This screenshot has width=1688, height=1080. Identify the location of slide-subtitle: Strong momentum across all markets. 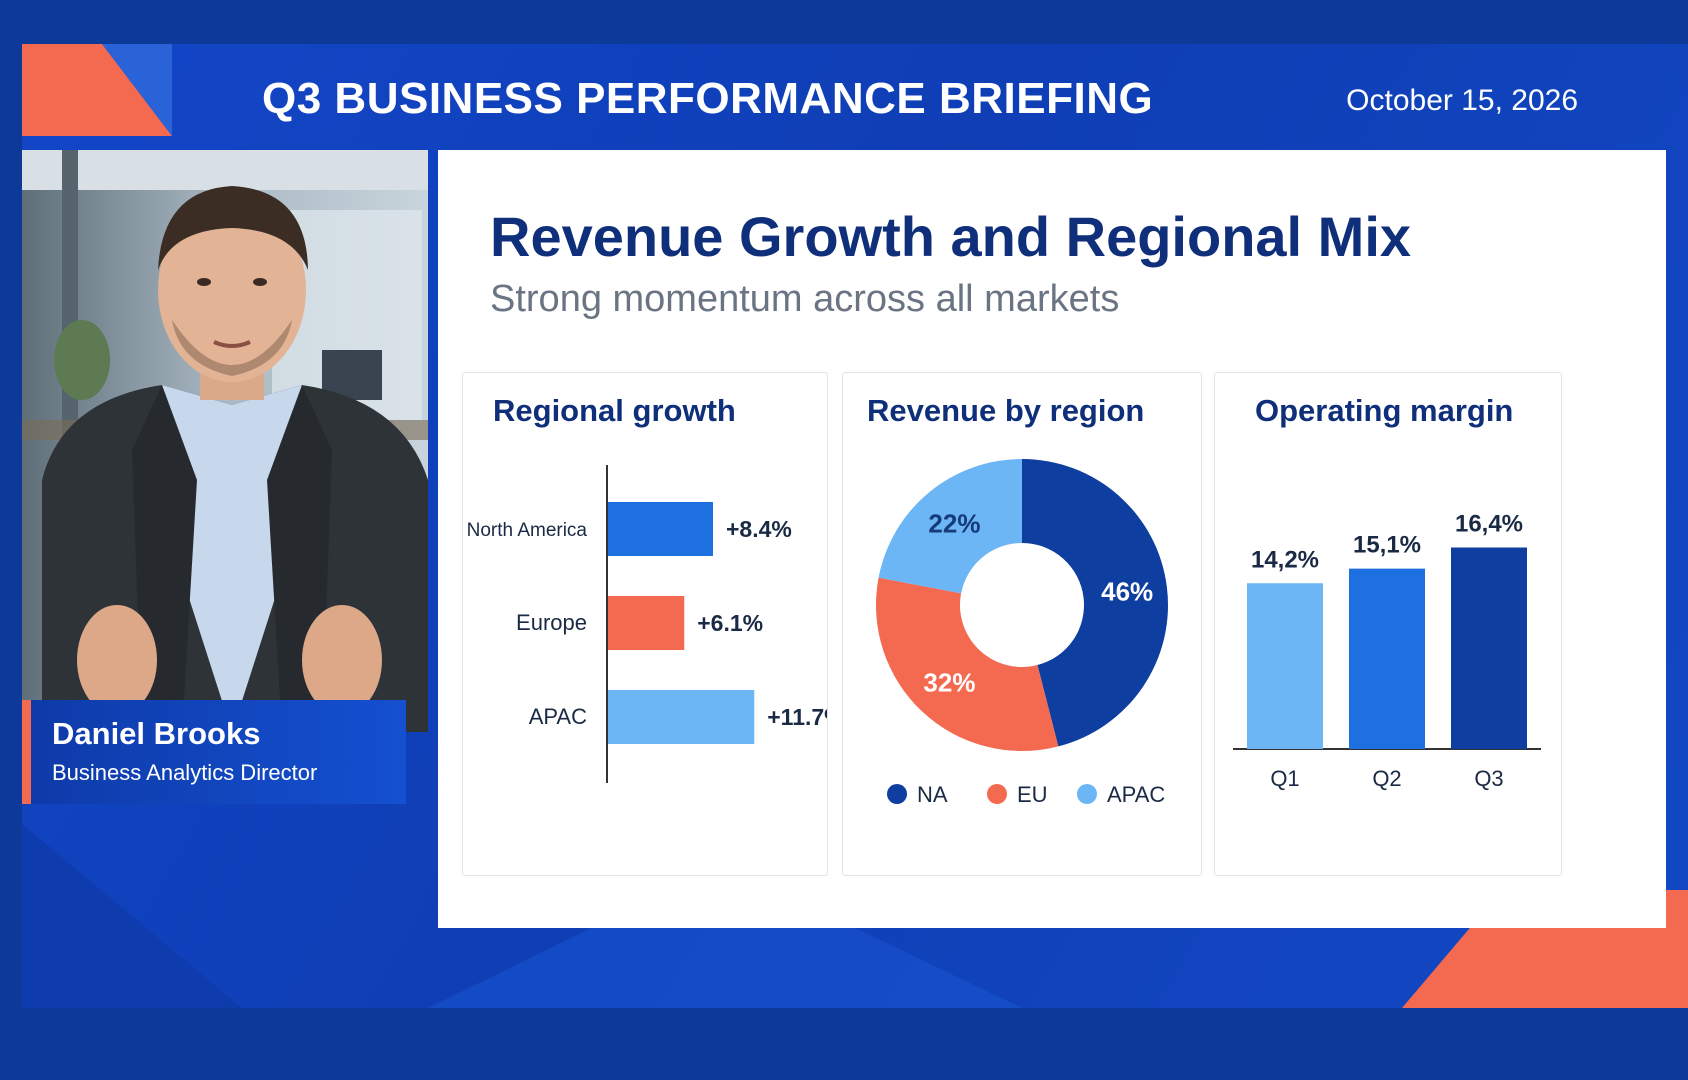
(805, 299).